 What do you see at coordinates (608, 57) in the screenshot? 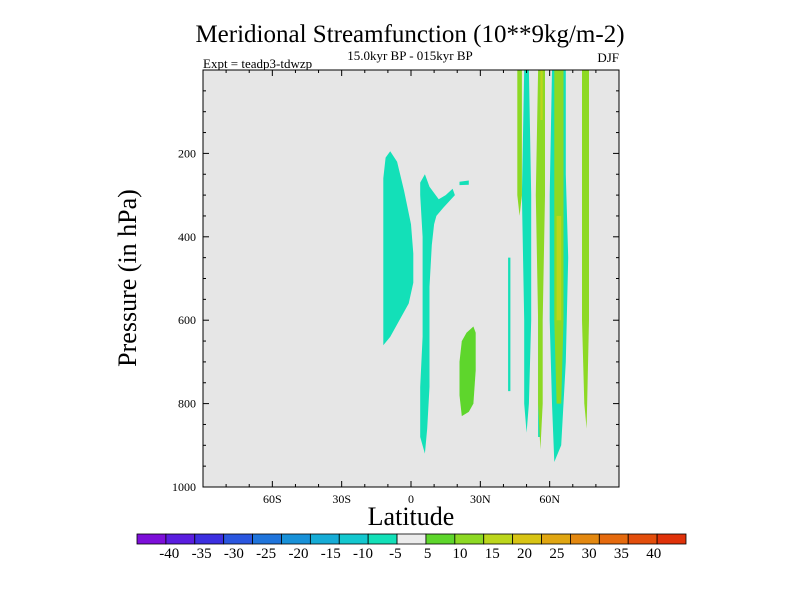
I see `season-label: DJF` at bounding box center [608, 57].